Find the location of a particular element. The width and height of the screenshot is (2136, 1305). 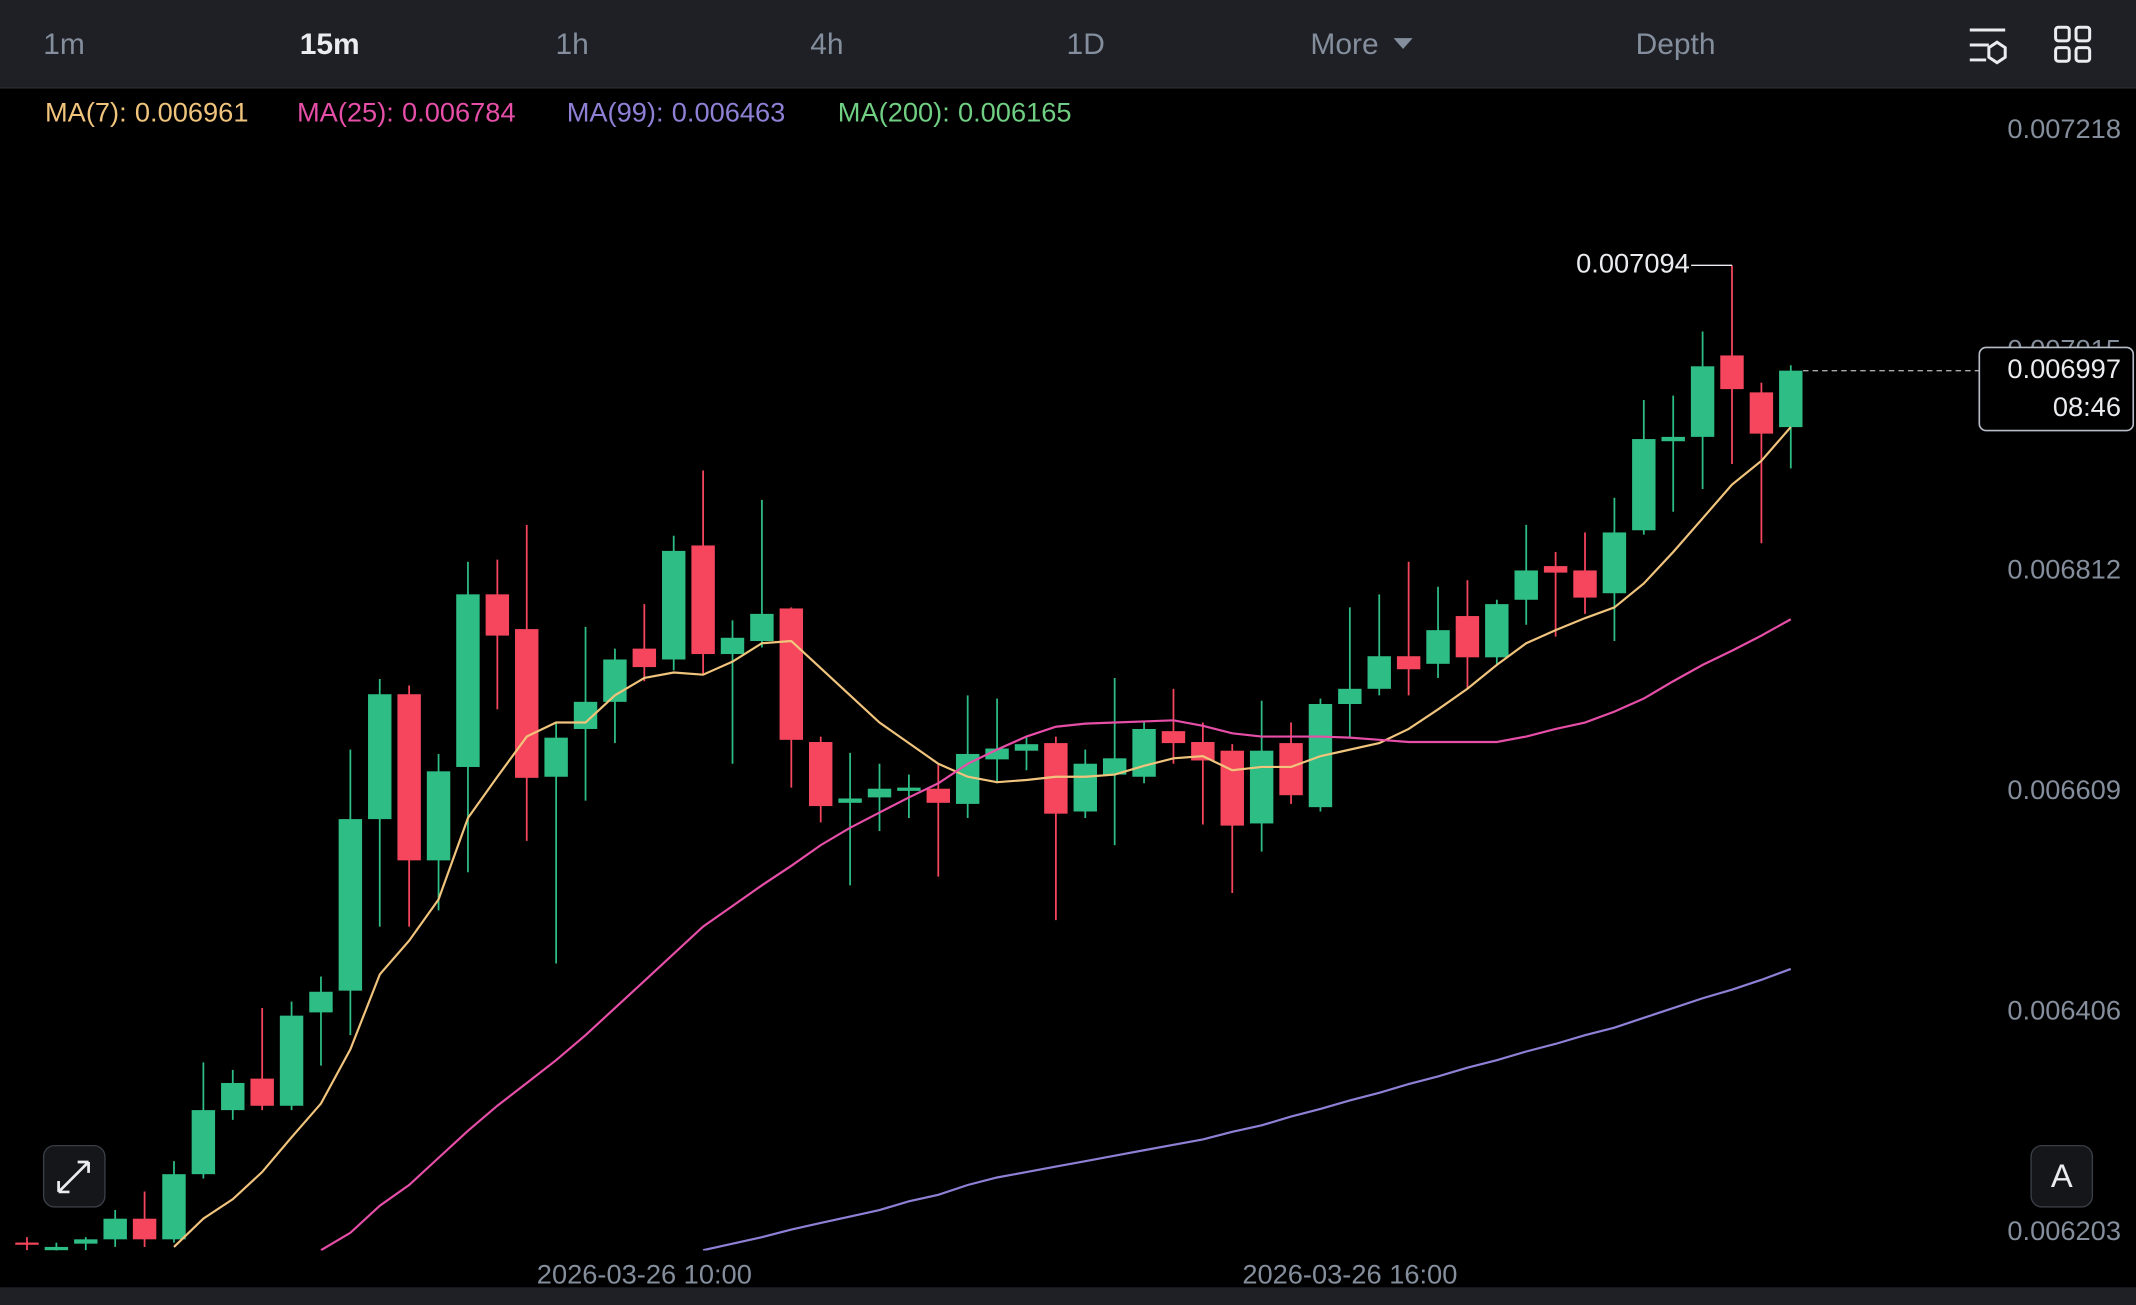

auto-scale-button: A is located at coordinates (2062, 1176).